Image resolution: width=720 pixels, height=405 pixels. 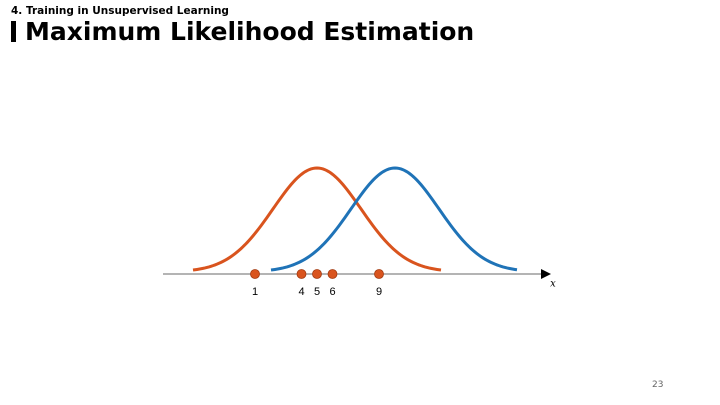 I want to click on point-label: 6, so click(x=332, y=292).